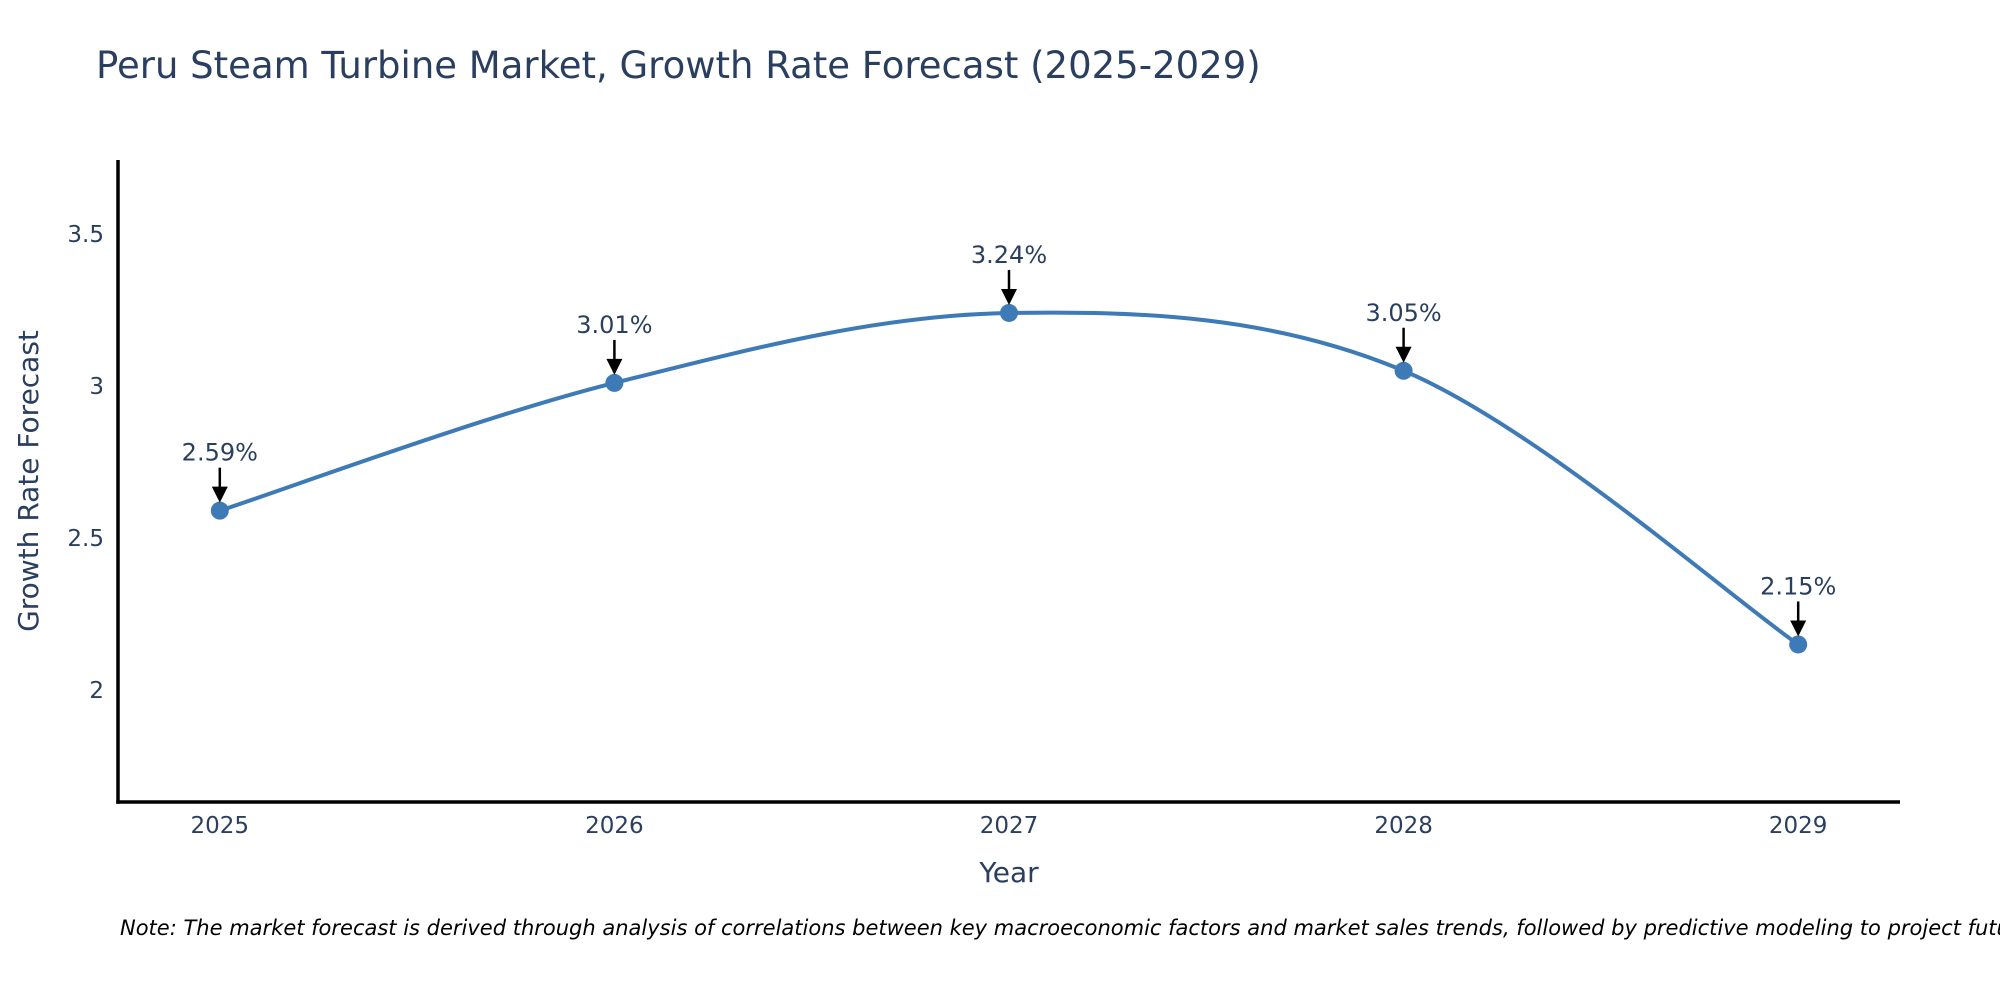  I want to click on point-value-label: 2.15%, so click(1798, 586).